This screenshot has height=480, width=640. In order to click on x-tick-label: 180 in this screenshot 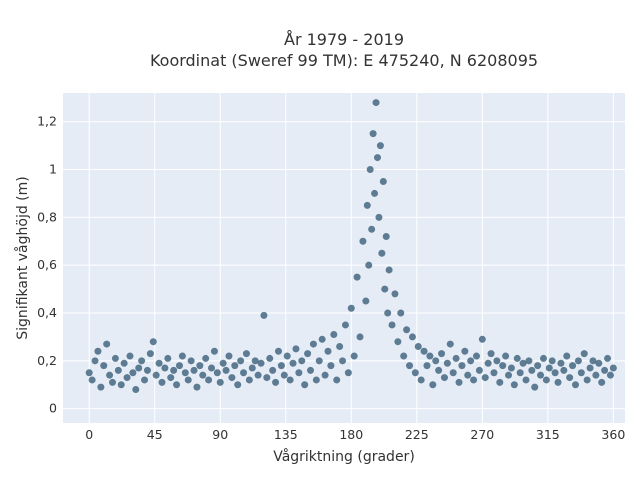, I will do `click(351, 434)`.